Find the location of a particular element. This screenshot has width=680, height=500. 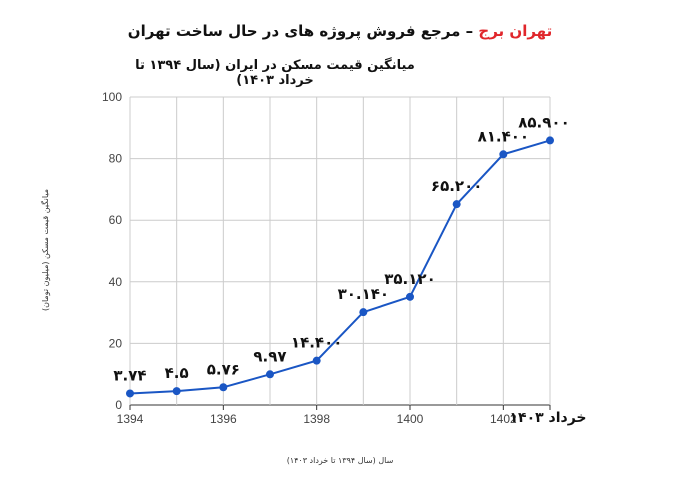

brand-name: تهران برج is located at coordinates (515, 31).